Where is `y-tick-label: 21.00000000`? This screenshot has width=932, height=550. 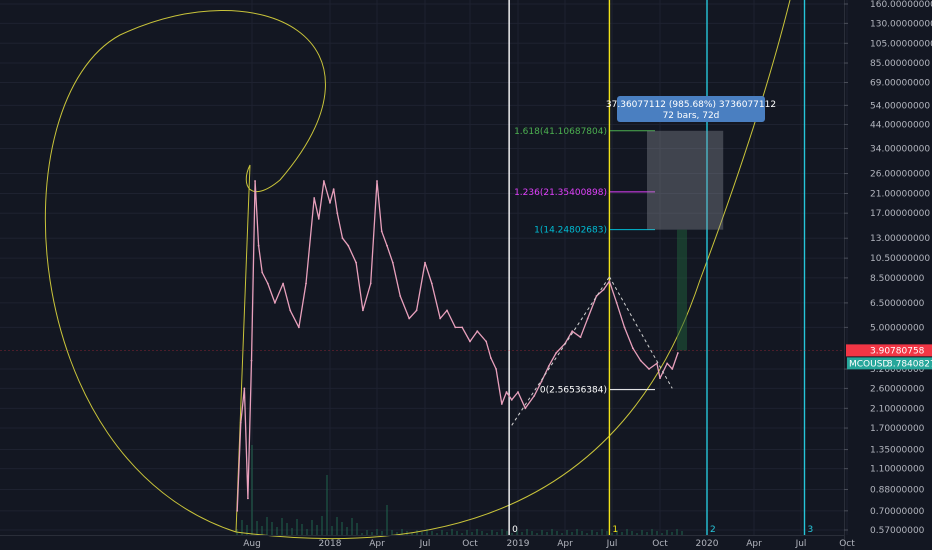 y-tick-label: 21.00000000 is located at coordinates (900, 194).